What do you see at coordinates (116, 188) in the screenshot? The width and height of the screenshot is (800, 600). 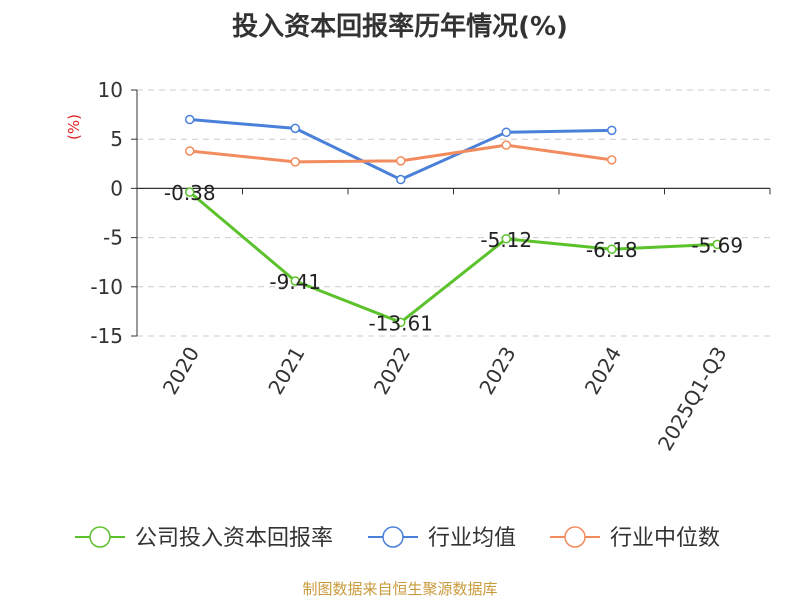 I see `y-tick-label: 0` at bounding box center [116, 188].